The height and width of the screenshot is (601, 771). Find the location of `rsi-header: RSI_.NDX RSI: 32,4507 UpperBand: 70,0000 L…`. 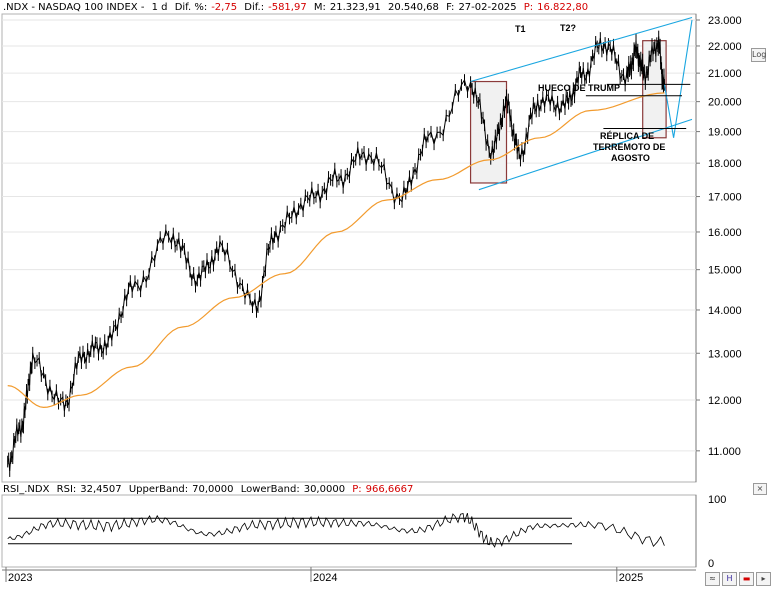

rsi-header: RSI_.NDX RSI: 32,4507 UpperBand: 70,0000 L… is located at coordinates (210, 489).